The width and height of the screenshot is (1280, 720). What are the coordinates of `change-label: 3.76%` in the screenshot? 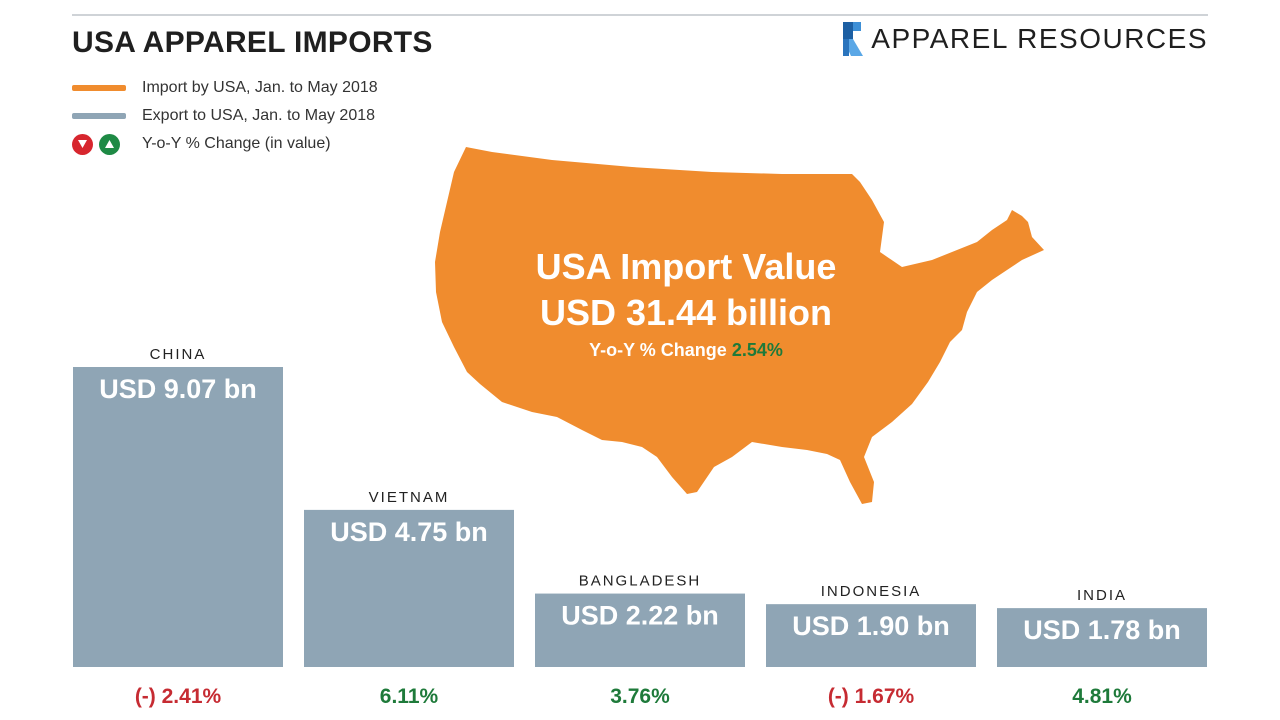 It's located at (640, 696).